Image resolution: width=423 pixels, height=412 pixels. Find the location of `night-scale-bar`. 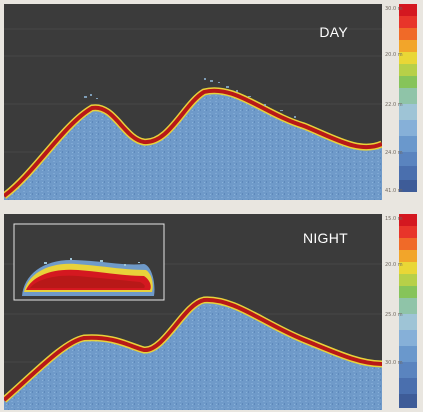

night-scale-bar is located at coordinates (408, 311).